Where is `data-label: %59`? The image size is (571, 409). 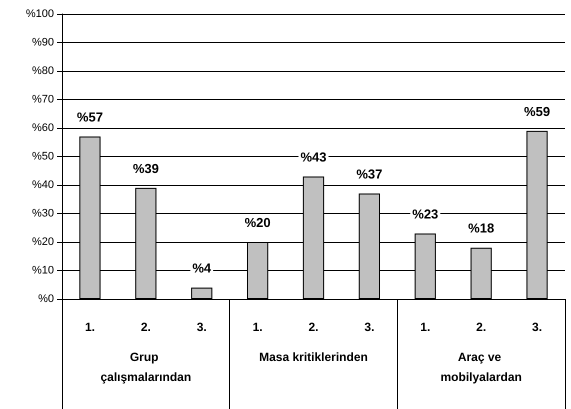 data-label: %59 is located at coordinates (537, 111).